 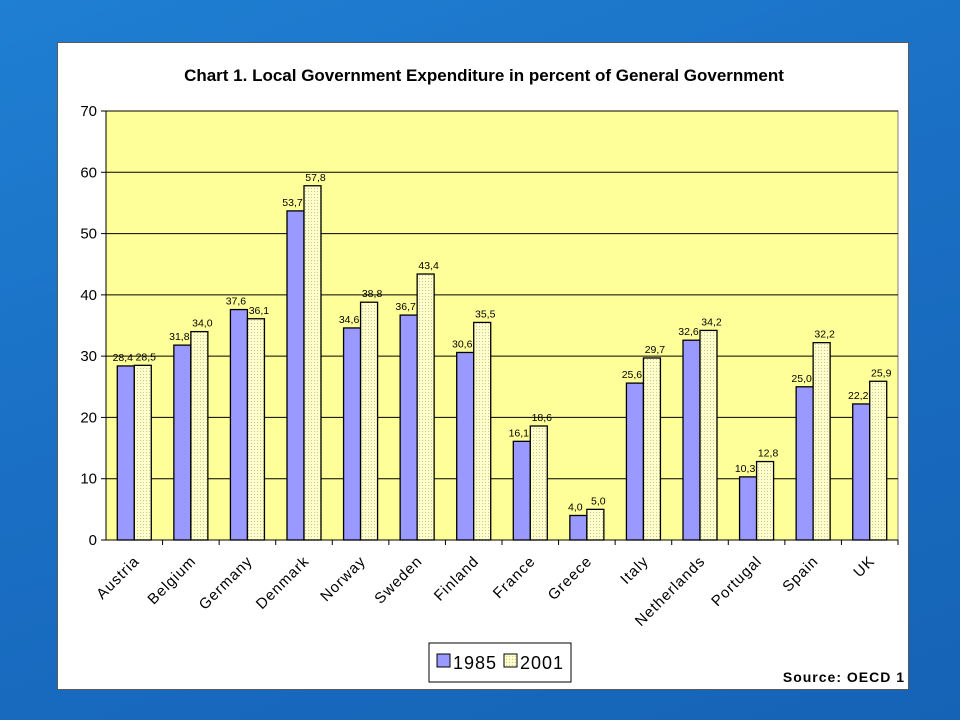 I want to click on bar-2001-italy, so click(x=652, y=449).